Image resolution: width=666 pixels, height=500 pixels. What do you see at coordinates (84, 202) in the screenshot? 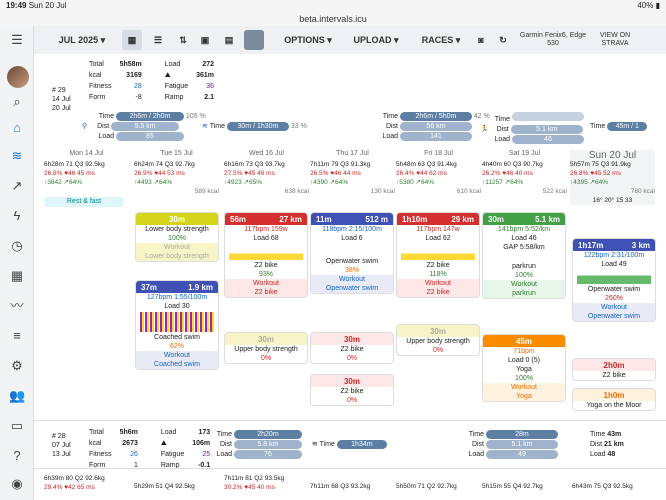
I see `rest-note: Rest & fast` at bounding box center [84, 202].